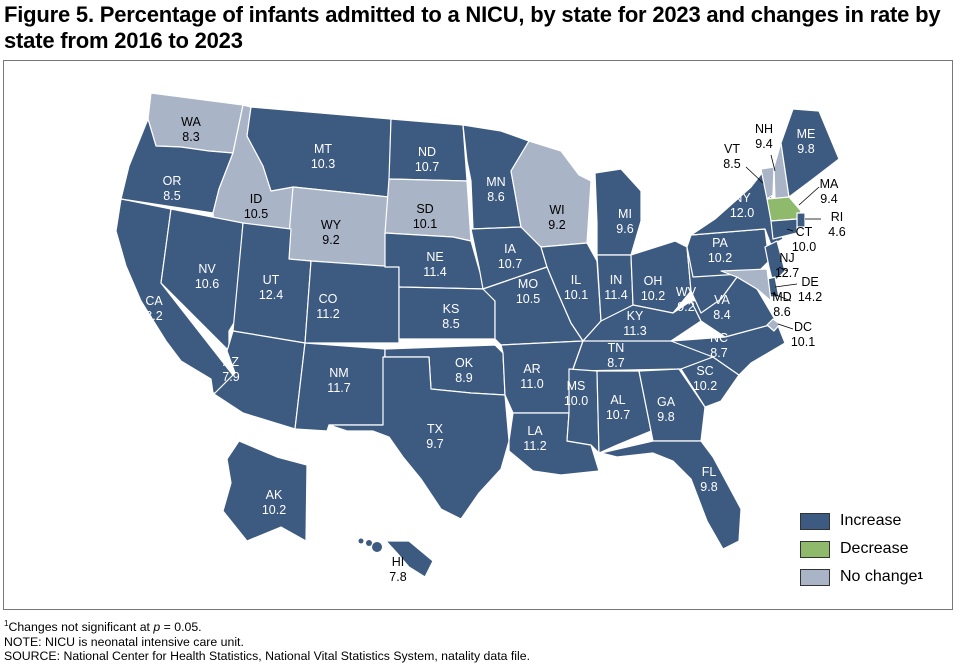 The width and height of the screenshot is (960, 667). I want to click on state-value-nh: 9.4, so click(763, 144).